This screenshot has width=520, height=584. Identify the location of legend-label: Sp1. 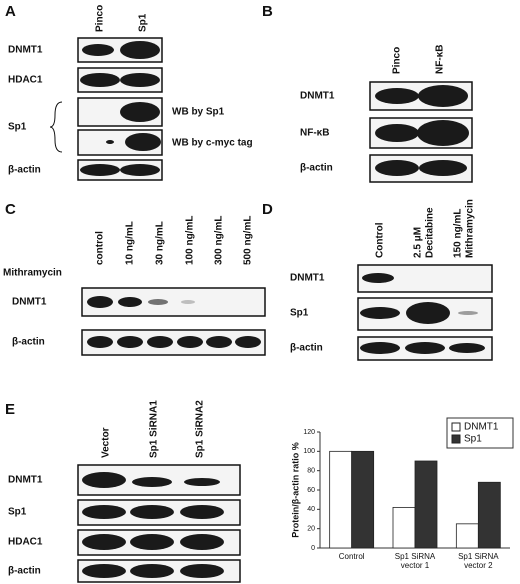
(473, 439).